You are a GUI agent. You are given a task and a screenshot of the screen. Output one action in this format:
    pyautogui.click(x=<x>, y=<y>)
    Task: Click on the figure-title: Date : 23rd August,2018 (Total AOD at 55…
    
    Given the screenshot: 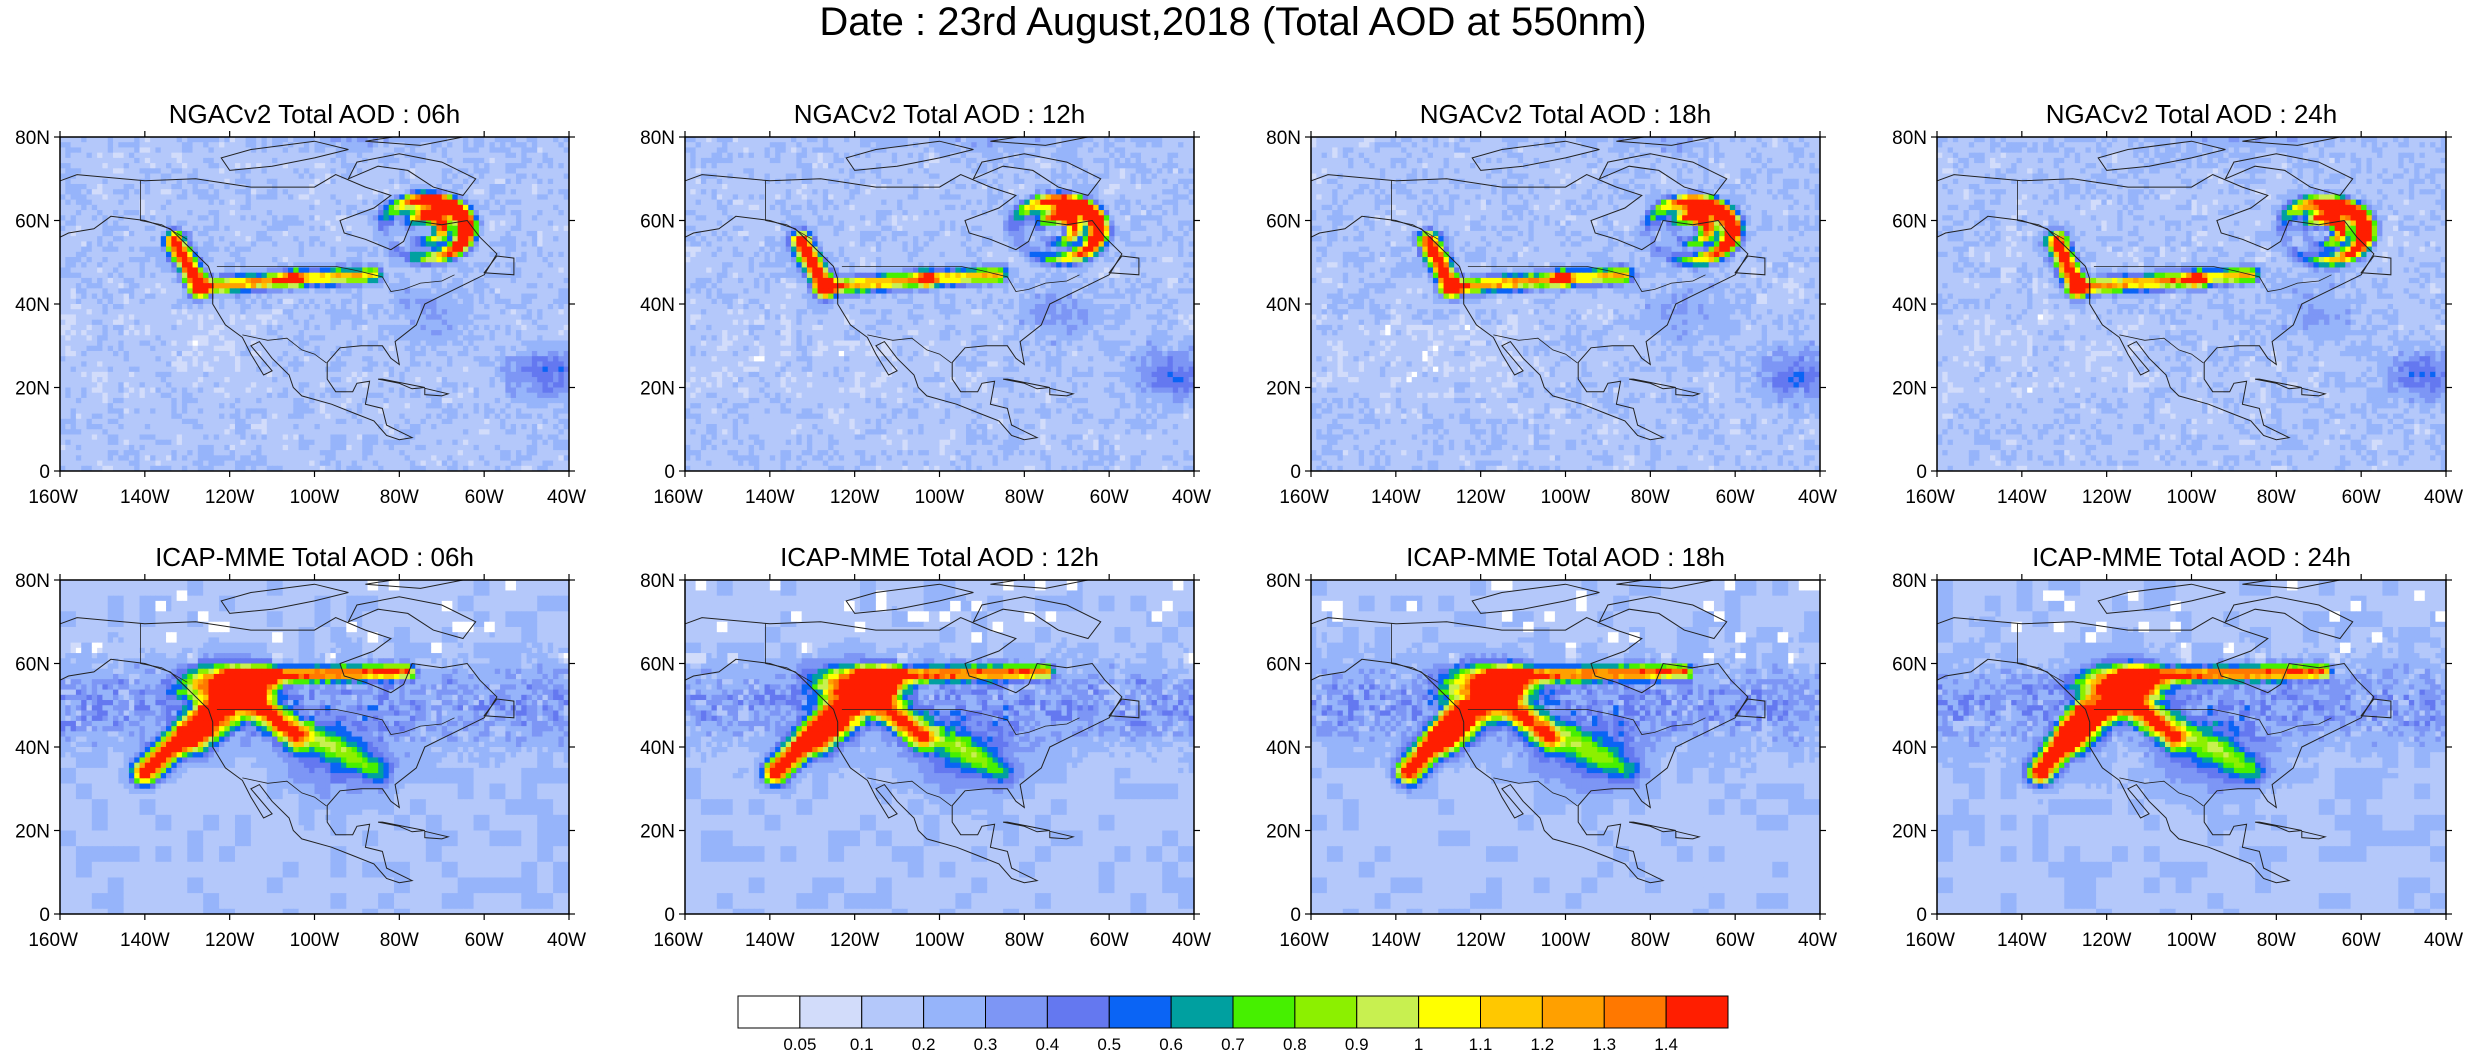 What is the action you would take?
    pyautogui.click(x=1233, y=22)
    